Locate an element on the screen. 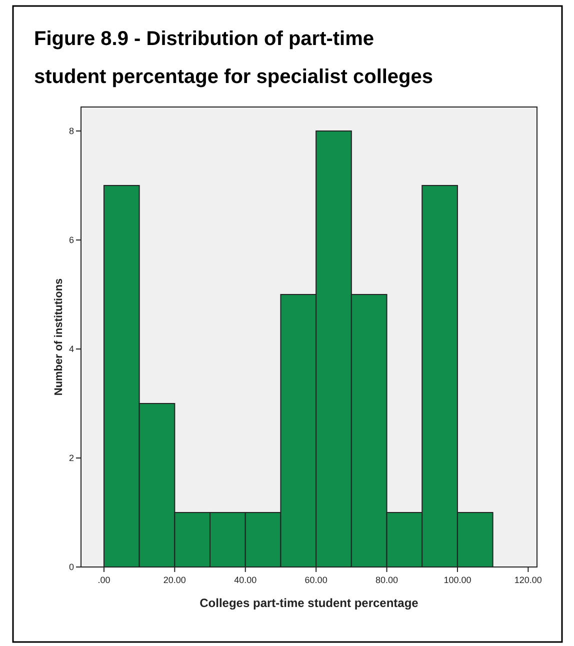 The image size is (574, 646). y-tick-label: 2 is located at coordinates (71, 458).